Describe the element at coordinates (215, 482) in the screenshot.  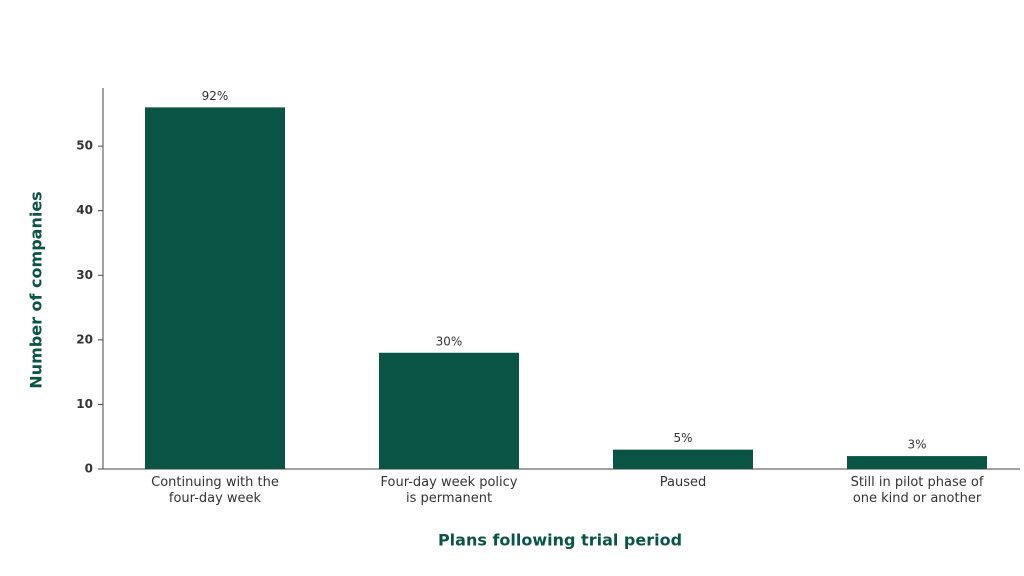
I see `x-tick-label-line: Continuing with the` at that location.